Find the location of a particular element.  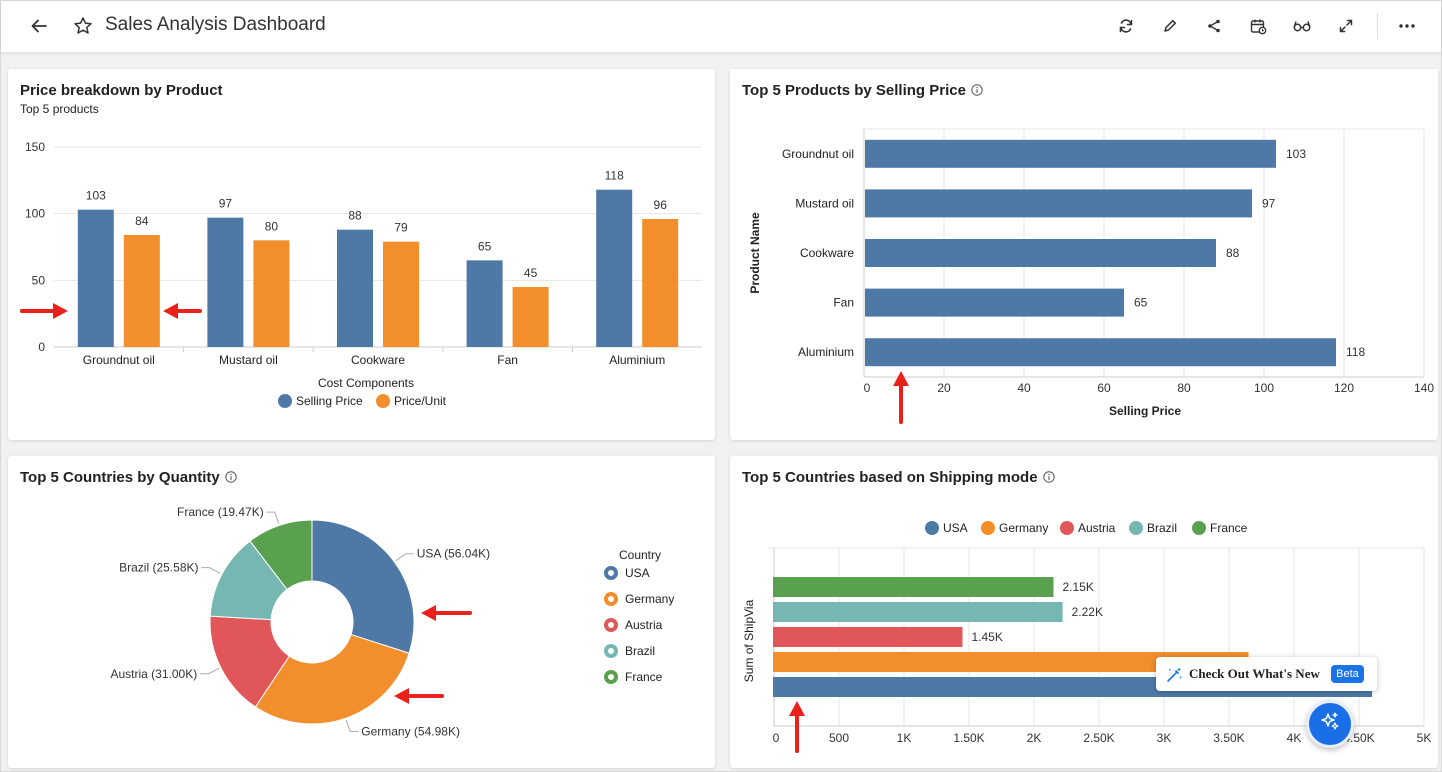

view-glasses-icon is located at coordinates (1302, 26).